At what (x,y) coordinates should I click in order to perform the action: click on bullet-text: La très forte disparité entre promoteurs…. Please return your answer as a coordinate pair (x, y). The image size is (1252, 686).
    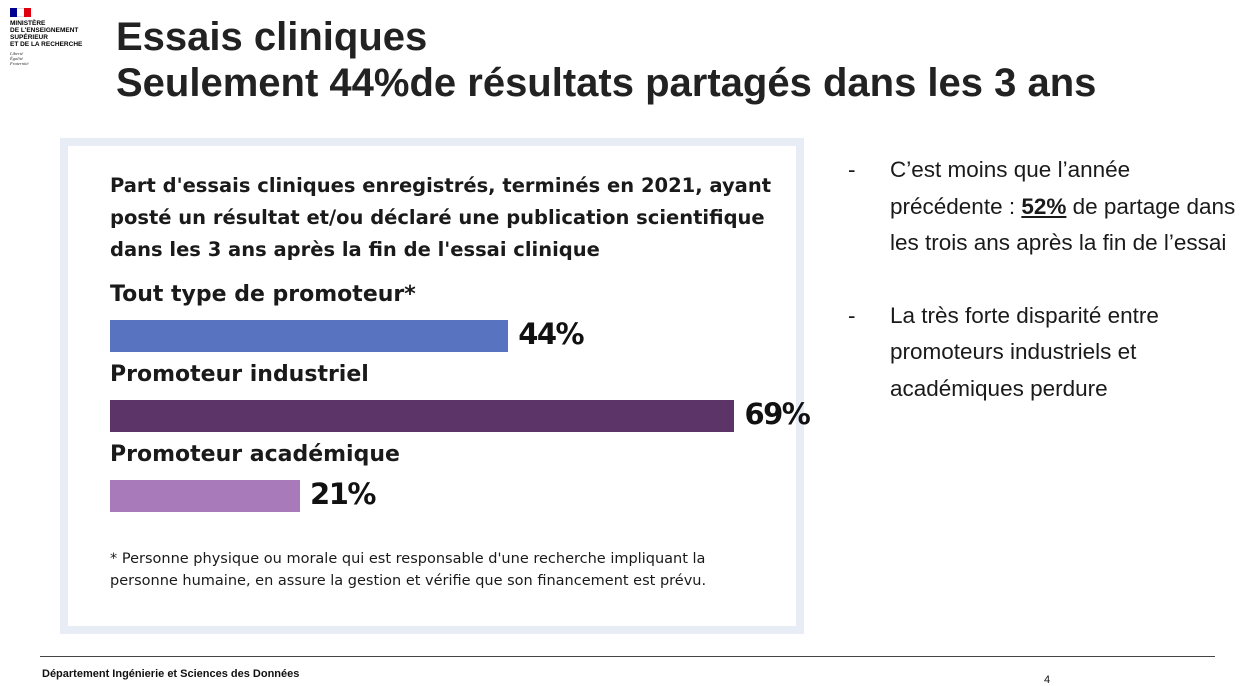
    Looking at the image, I should click on (1024, 351).